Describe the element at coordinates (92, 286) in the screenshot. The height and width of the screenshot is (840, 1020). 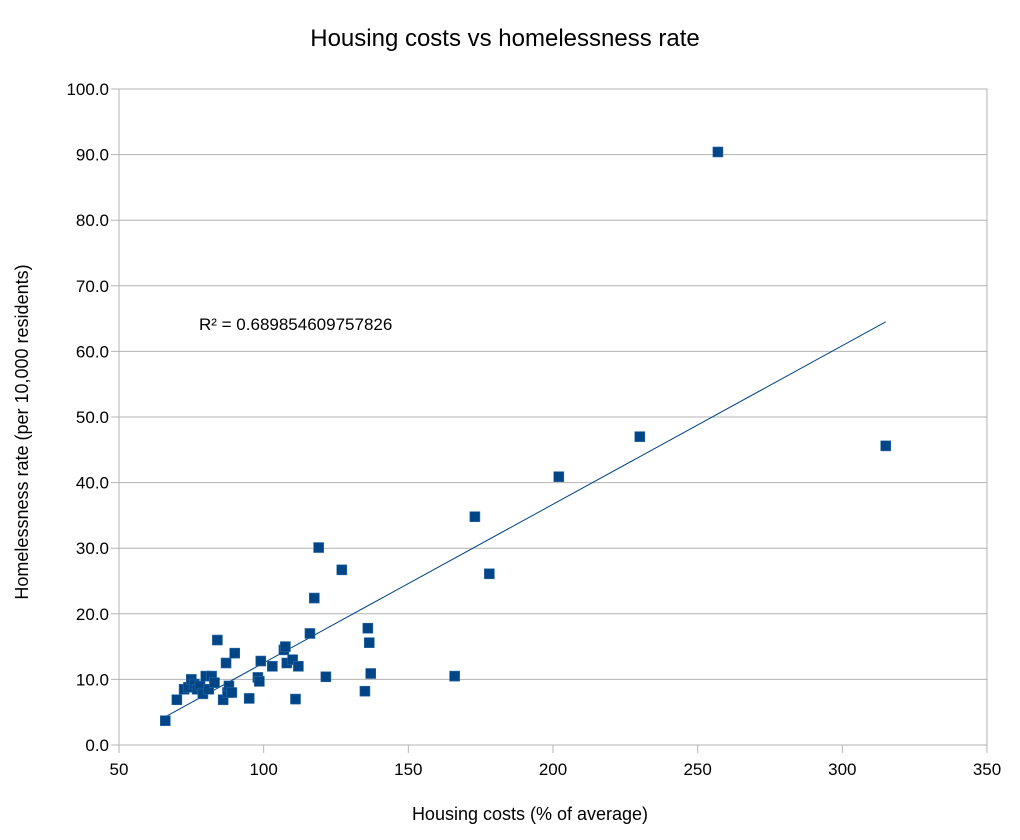
I see `y-tick-label: 70.0` at that location.